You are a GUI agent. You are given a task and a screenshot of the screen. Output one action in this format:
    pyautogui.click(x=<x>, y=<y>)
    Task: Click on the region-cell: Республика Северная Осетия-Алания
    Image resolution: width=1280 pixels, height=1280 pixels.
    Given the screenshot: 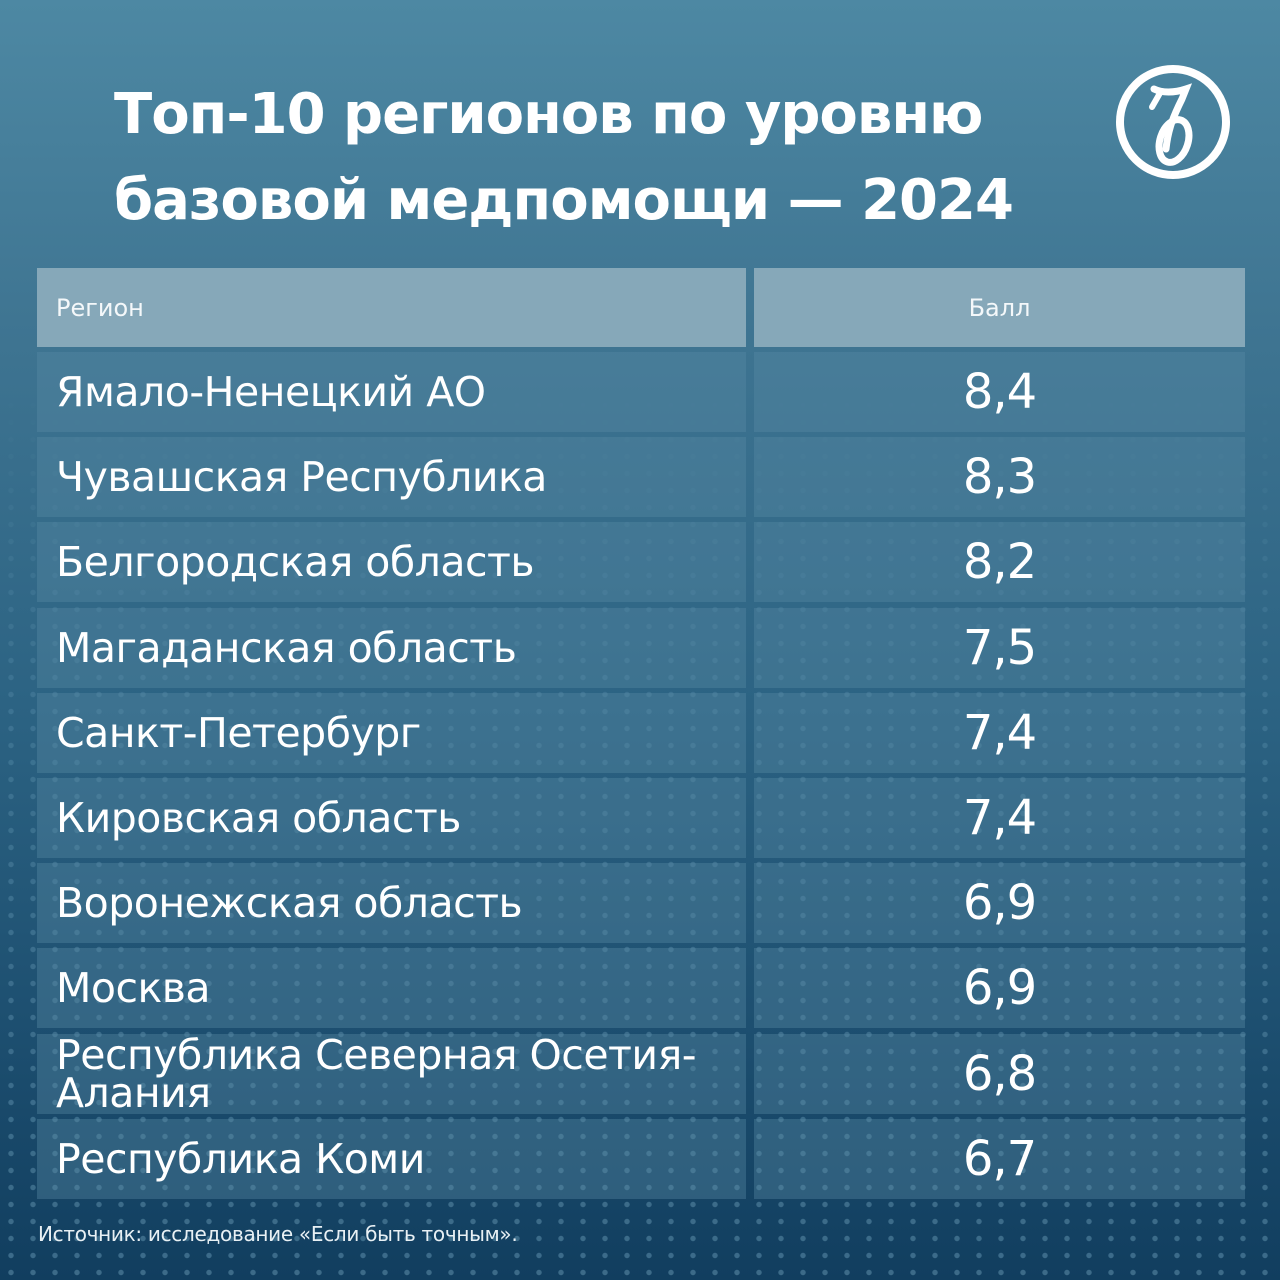 What is the action you would take?
    pyautogui.click(x=391, y=1073)
    